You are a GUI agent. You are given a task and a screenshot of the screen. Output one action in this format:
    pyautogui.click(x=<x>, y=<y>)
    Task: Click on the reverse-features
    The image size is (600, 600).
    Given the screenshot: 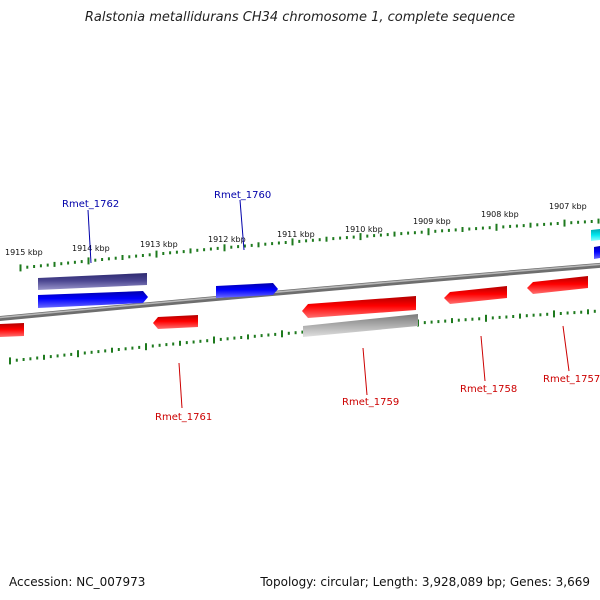 What is the action you would take?
    pyautogui.click(x=294, y=306)
    